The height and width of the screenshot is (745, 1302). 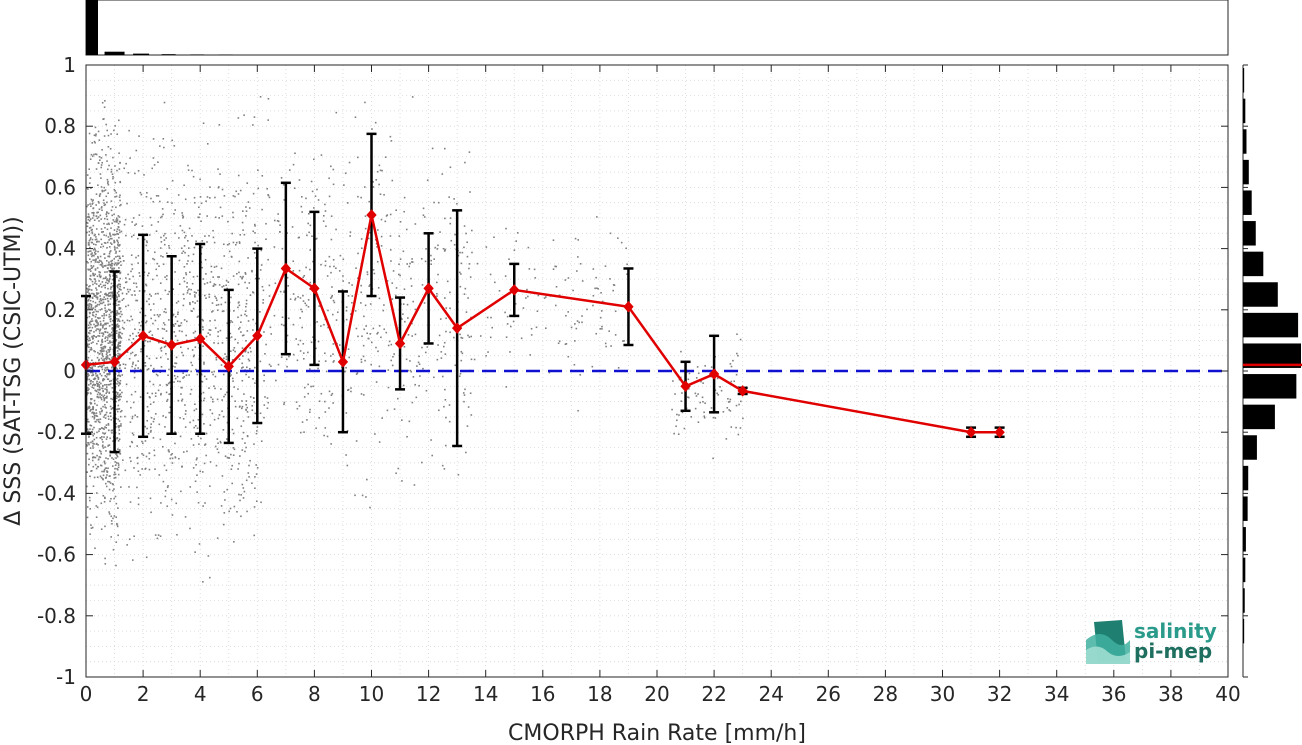 What do you see at coordinates (60, 187) in the screenshot?
I see `y-tick-label: 0.6` at bounding box center [60, 187].